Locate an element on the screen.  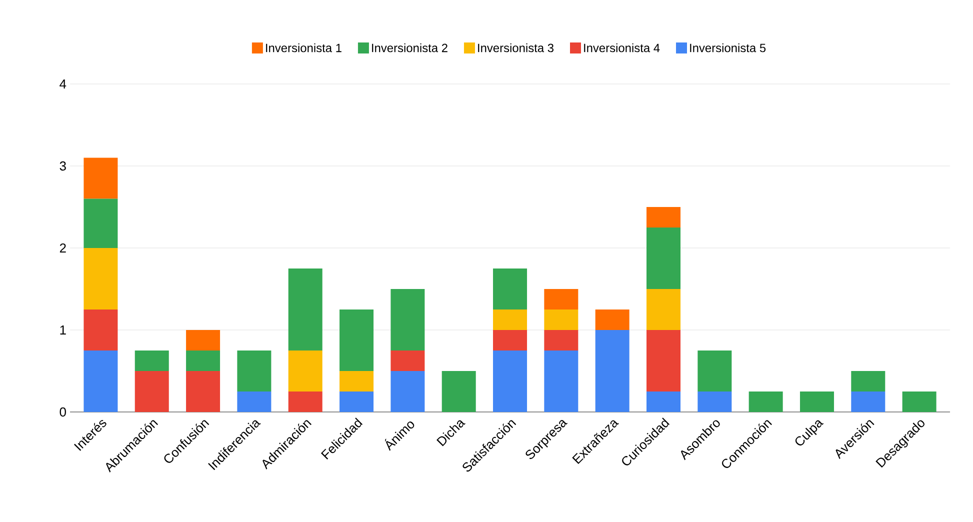
legend-label: Inversionista 1 is located at coordinates (304, 47).